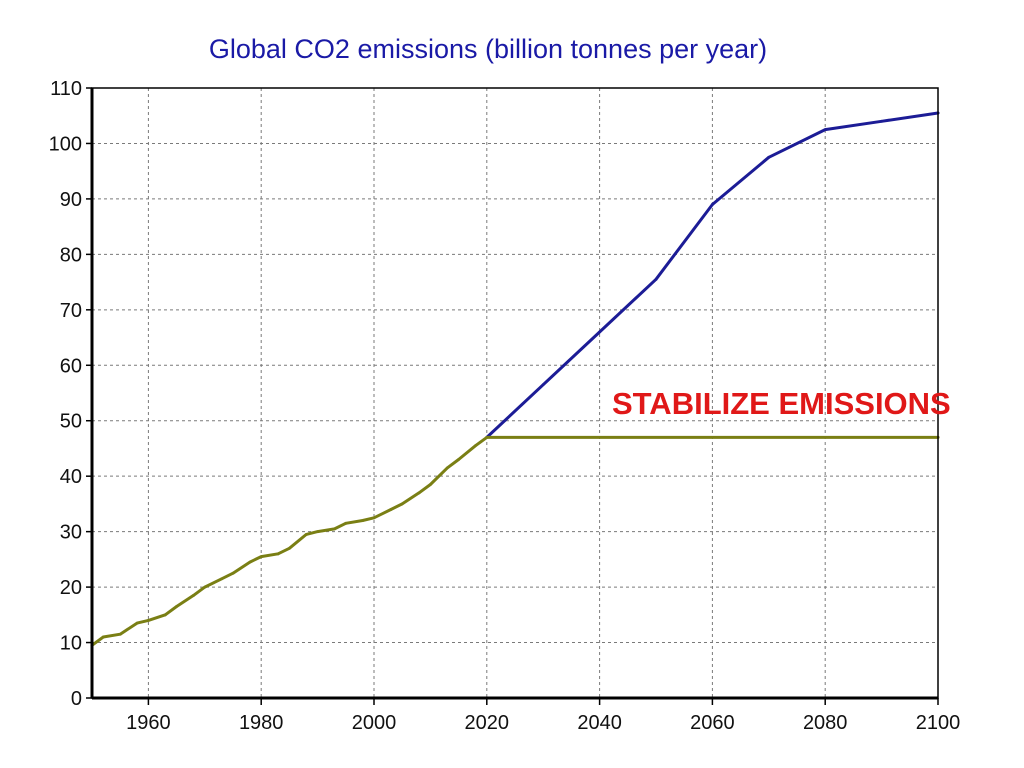 The image size is (1024, 768). What do you see at coordinates (599, 723) in the screenshot?
I see `x-tick-label: 2040` at bounding box center [599, 723].